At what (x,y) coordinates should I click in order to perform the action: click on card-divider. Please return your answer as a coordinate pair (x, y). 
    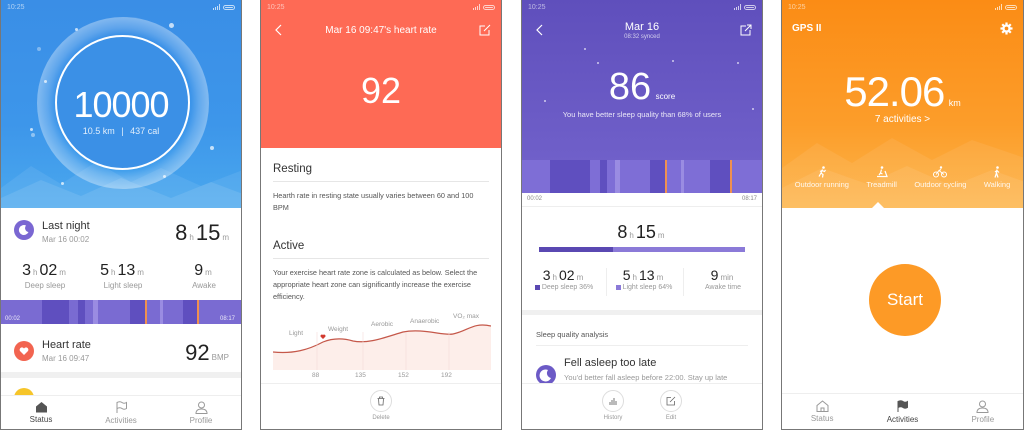
    Looking at the image, I should click on (121, 375).